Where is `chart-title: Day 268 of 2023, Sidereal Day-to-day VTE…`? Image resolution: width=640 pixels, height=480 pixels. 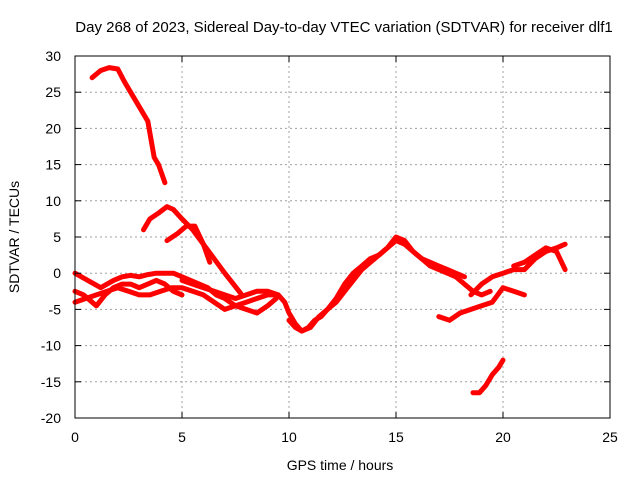 chart-title: Day 268 of 2023, Sidereal Day-to-day VTE… is located at coordinates (343, 27).